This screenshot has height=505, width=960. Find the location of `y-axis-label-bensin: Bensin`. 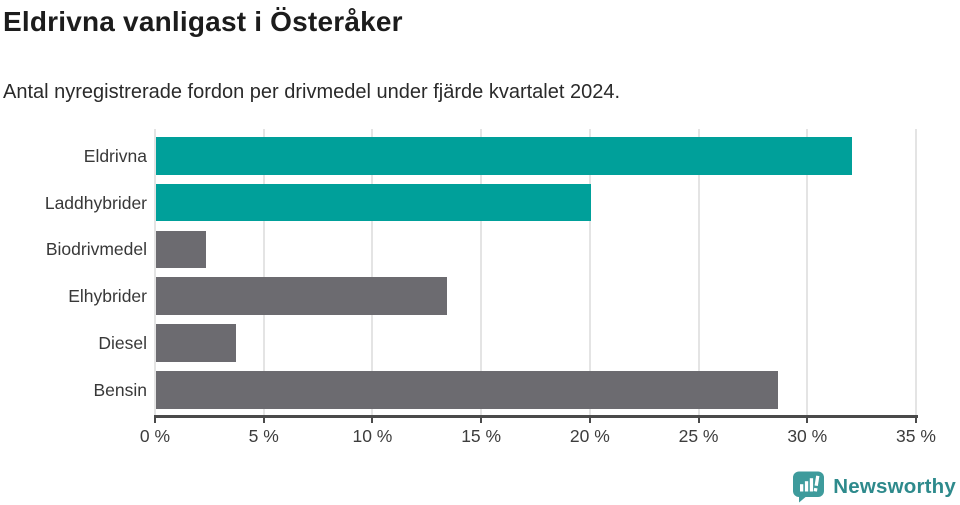

y-axis-label-bensin: Bensin is located at coordinates (120, 389).